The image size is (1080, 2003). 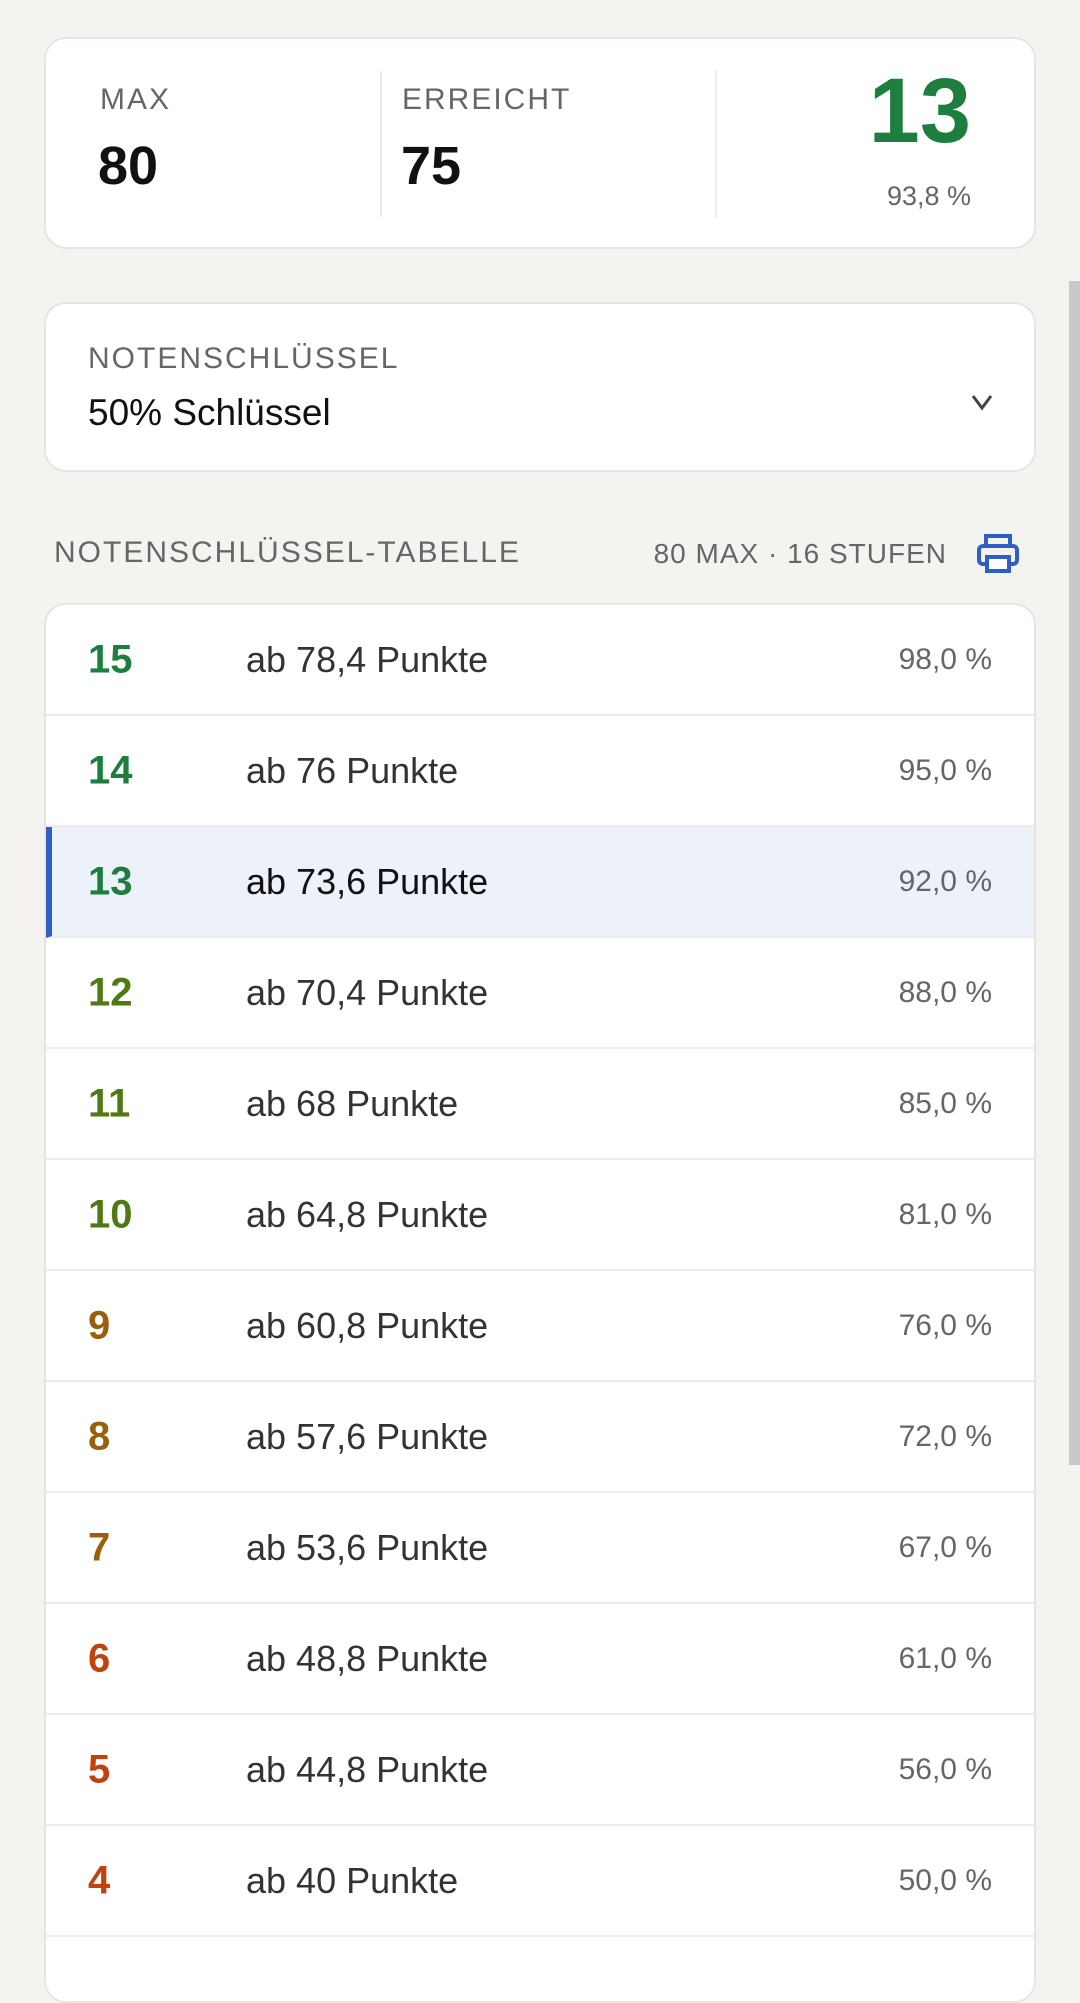 I want to click on key-select: NOTENSCHLÜSSEL 50% Schlüssel, so click(x=540, y=387).